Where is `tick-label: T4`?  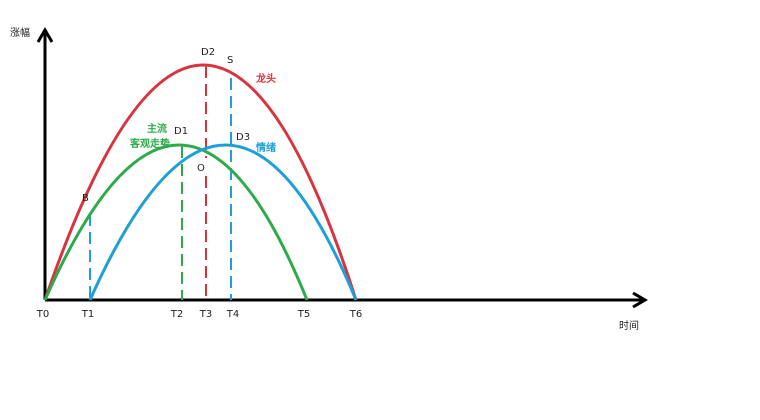
tick-label: T4 is located at coordinates (232, 314).